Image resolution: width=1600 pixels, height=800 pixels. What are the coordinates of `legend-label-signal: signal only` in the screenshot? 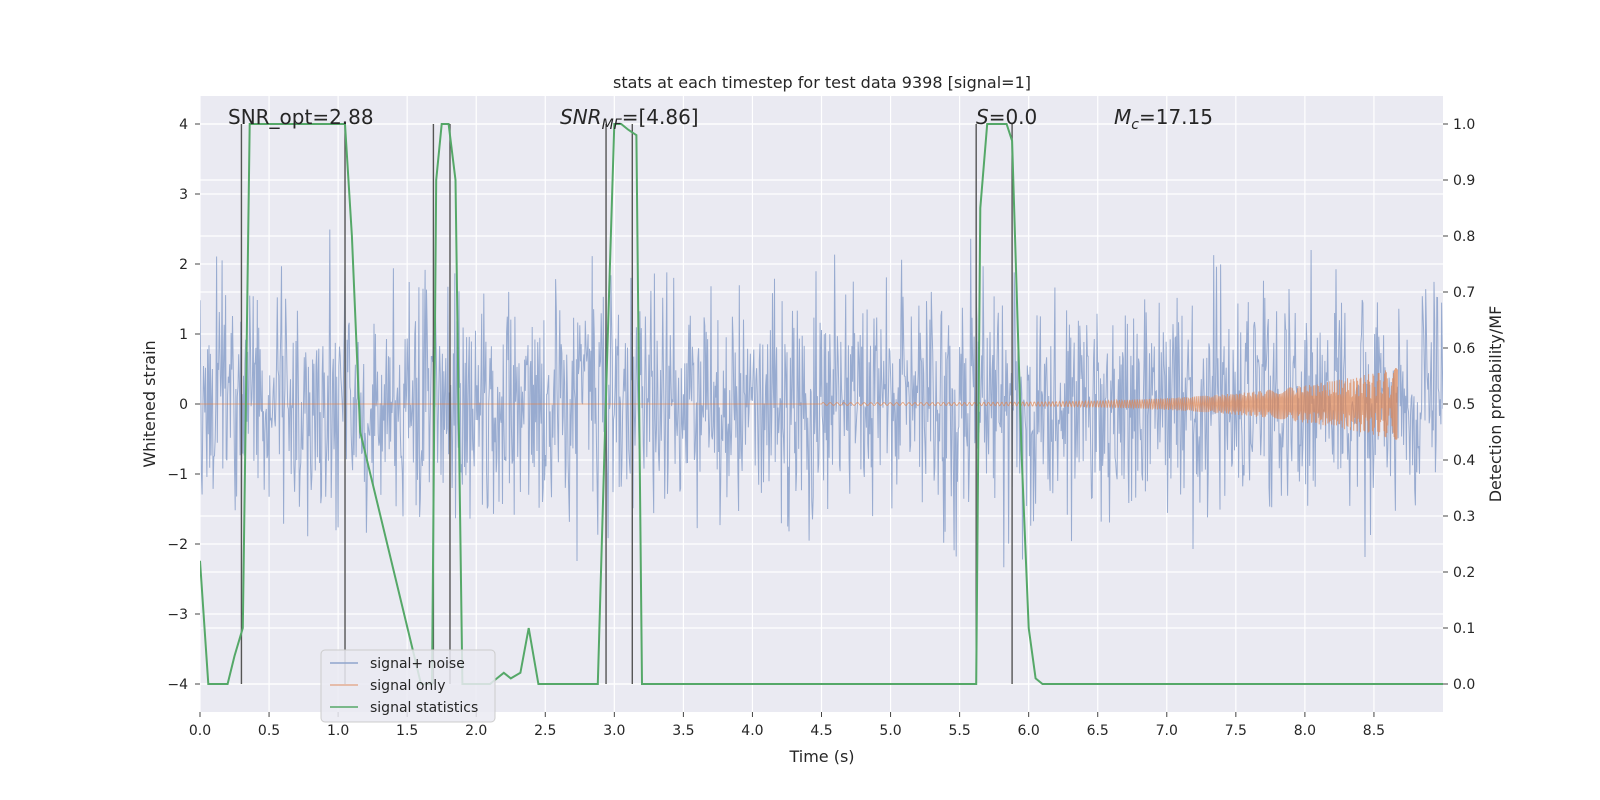 It's located at (407, 686).